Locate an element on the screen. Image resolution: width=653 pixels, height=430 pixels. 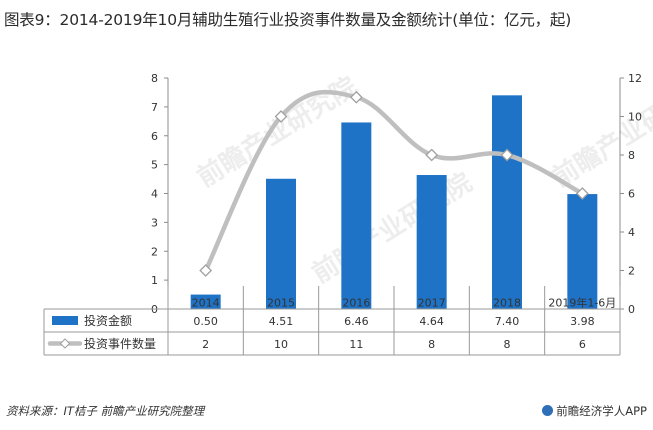
y-left-tick-label: 1 is located at coordinates (154, 280).